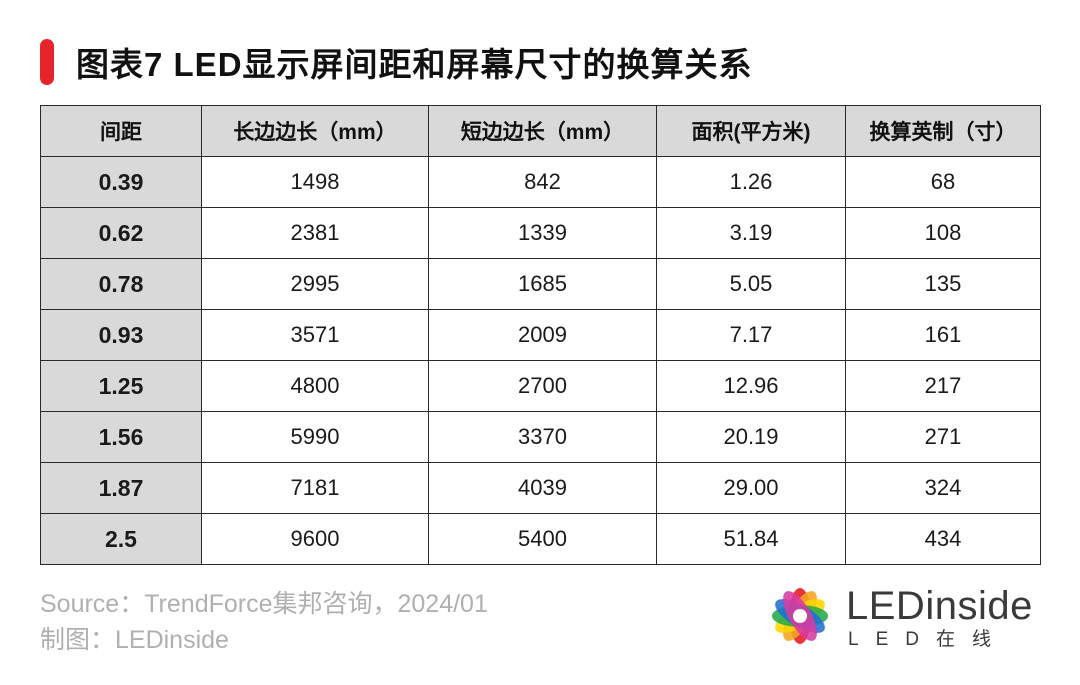 This screenshot has height=685, width=1080. I want to click on row-spacing-cell: 0.62, so click(121, 233).